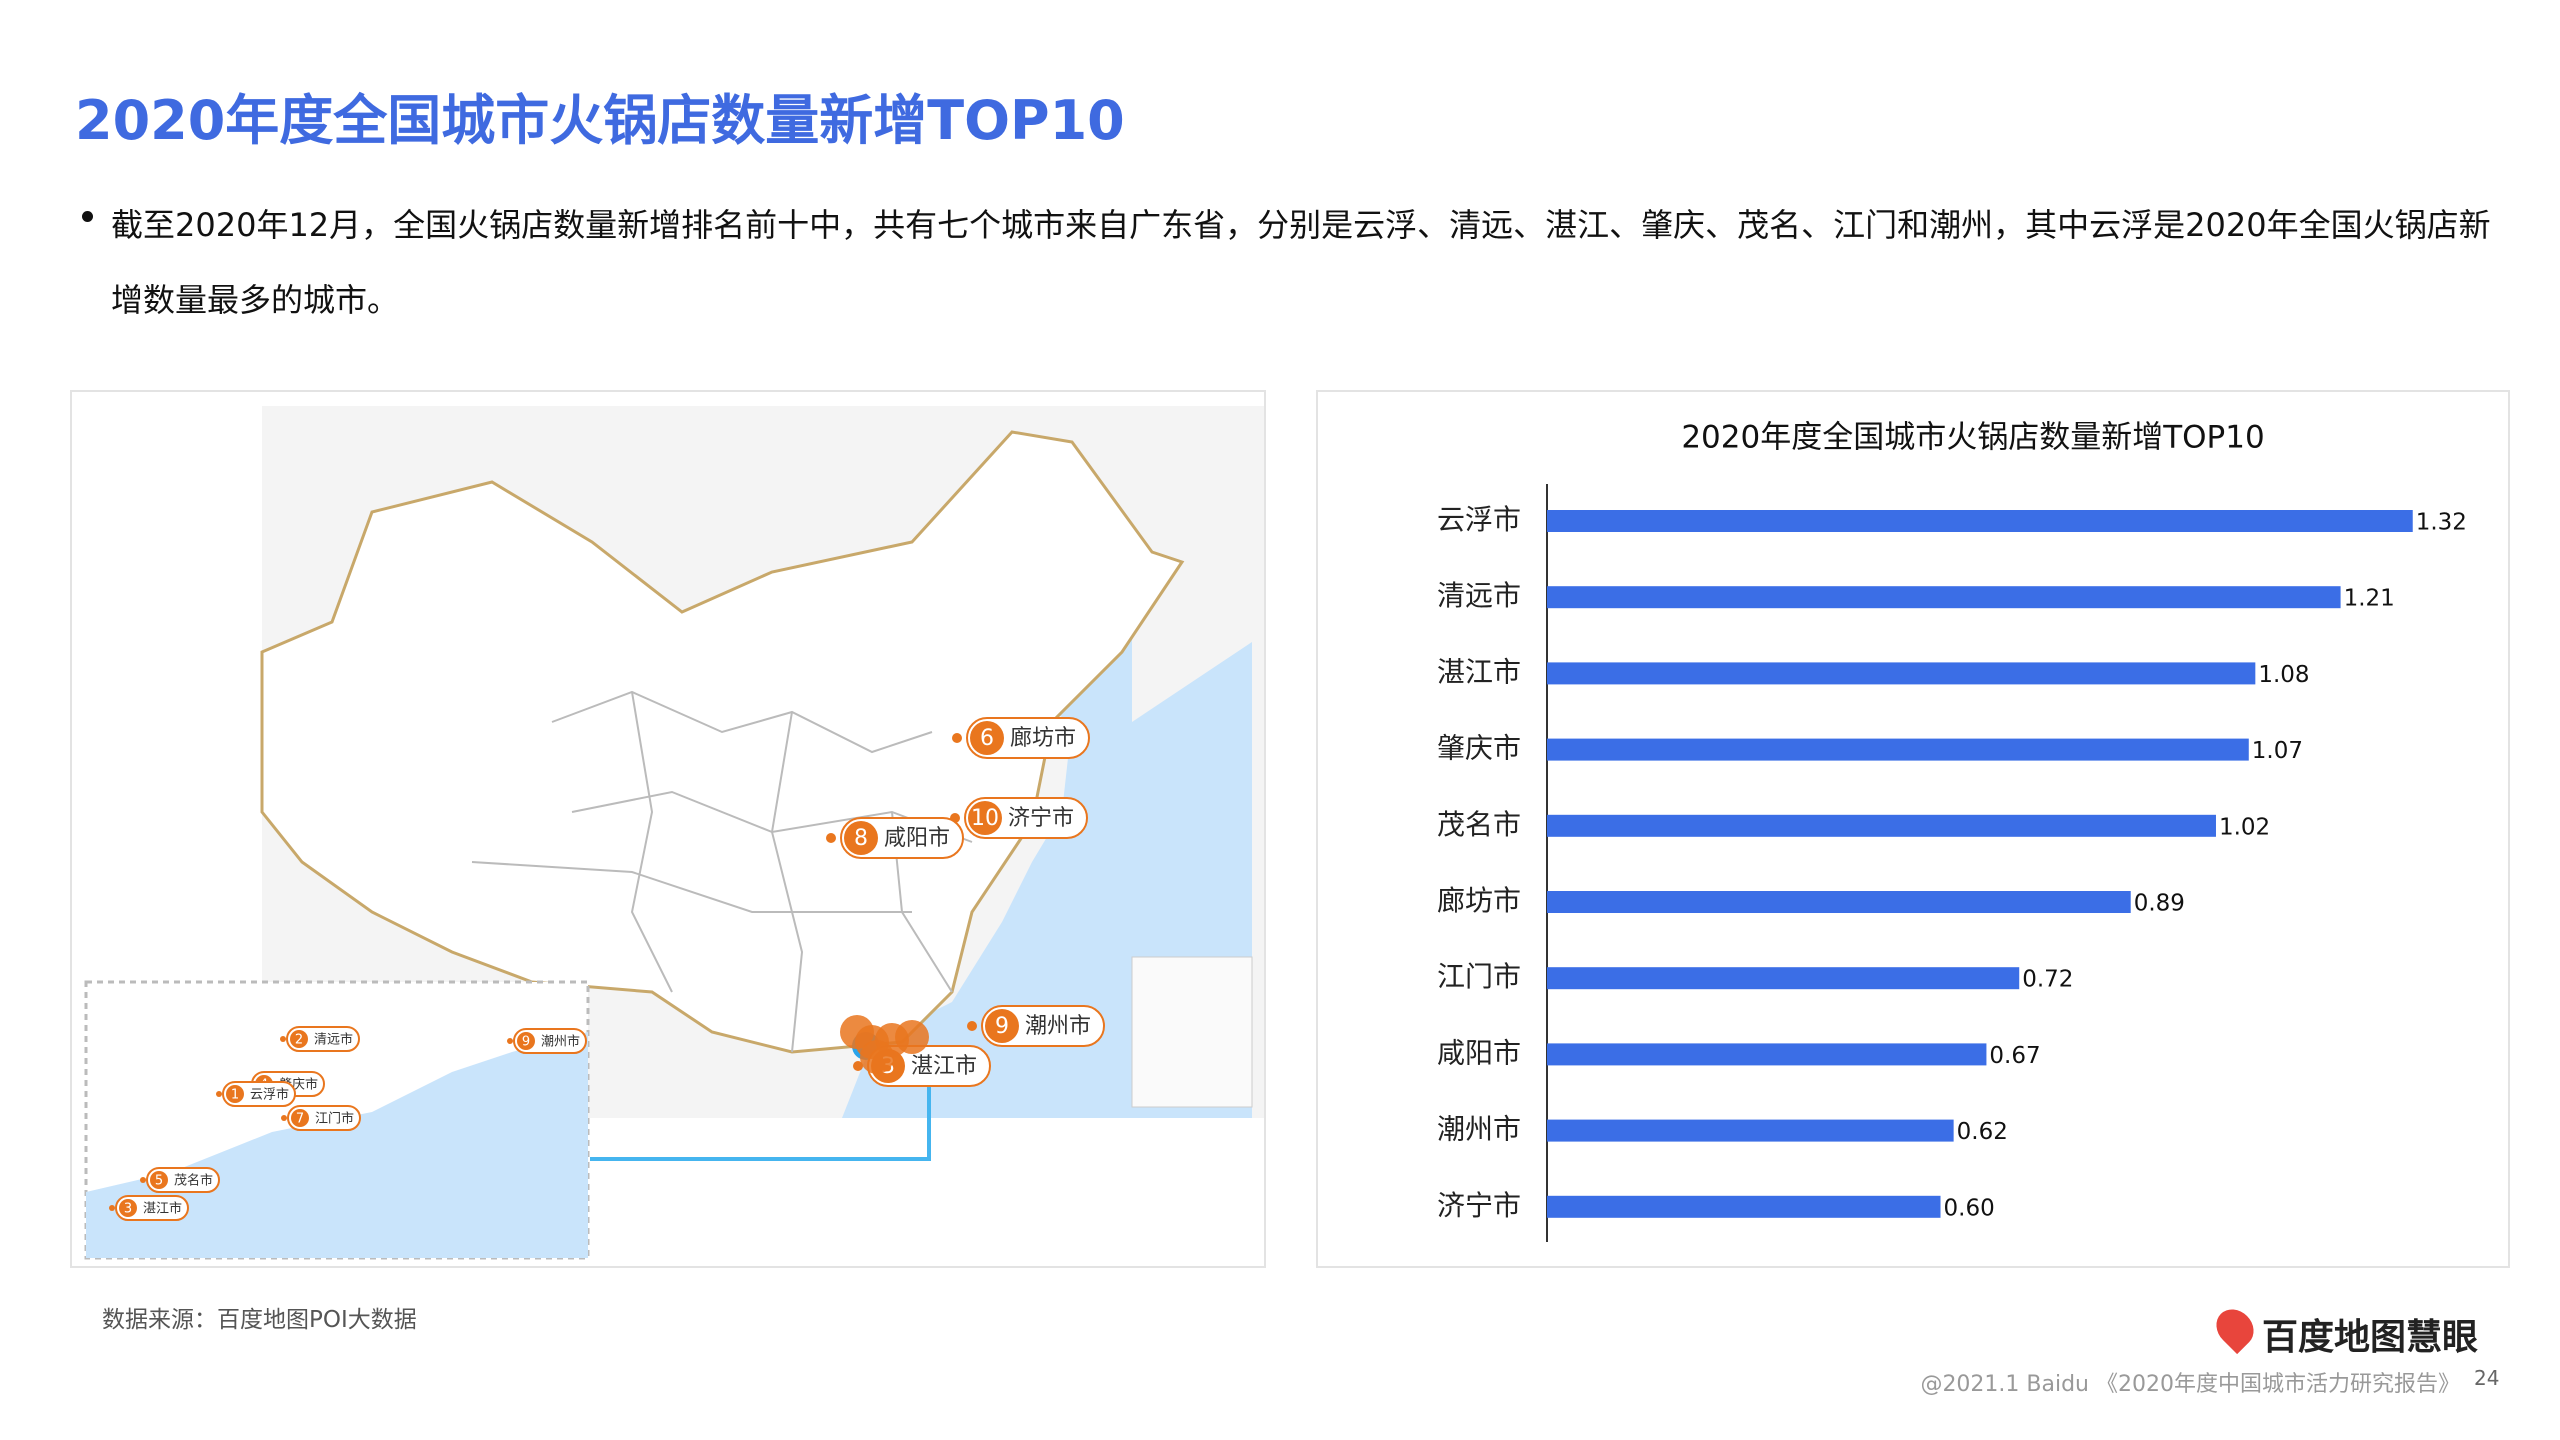 The image size is (2560, 1440). I want to click on marker-label: 咸阳市, so click(917, 838).